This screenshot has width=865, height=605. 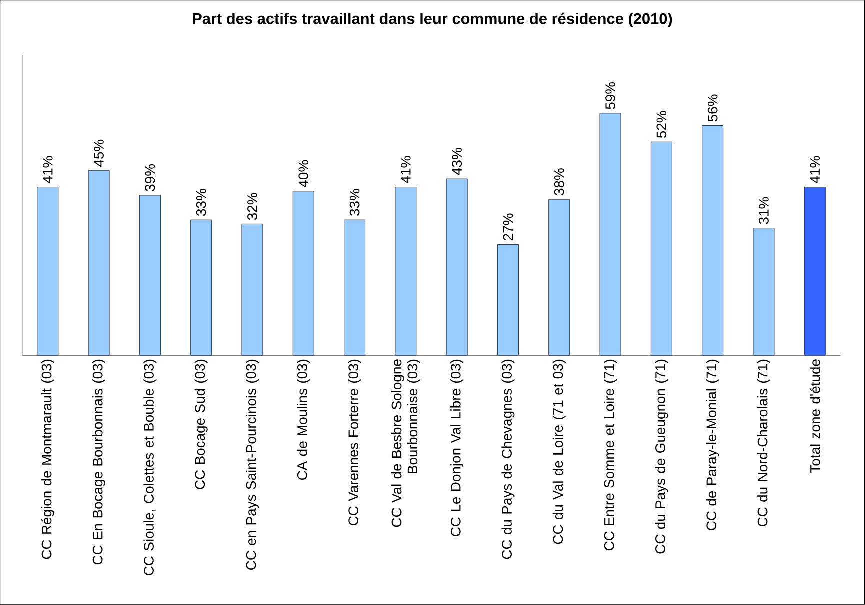 What do you see at coordinates (815, 417) in the screenshot?
I see `x-tick-label: Total zone d'étude` at bounding box center [815, 417].